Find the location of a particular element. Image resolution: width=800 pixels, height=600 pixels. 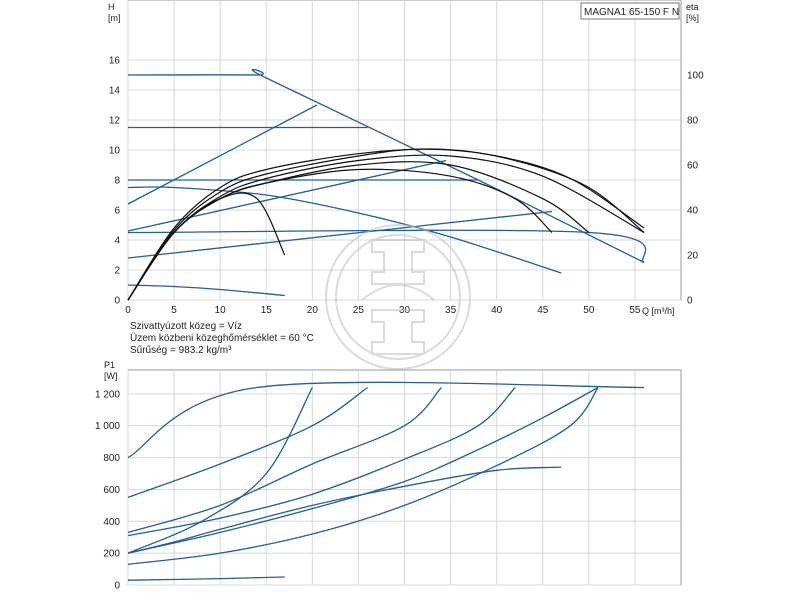

annotation-medium: Szivattyúzott közeg = Víz is located at coordinates (186, 326).